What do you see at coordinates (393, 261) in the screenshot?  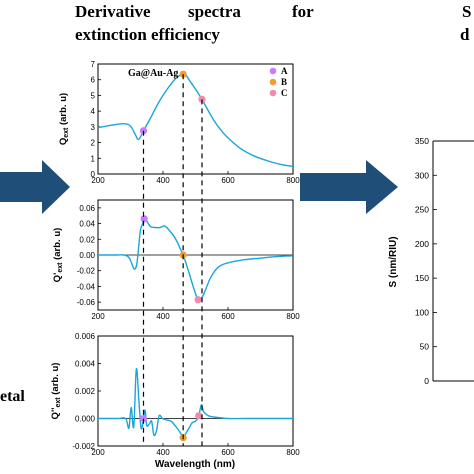 I see `sensitivity-ylabel: S (nm/RIU)` at bounding box center [393, 261].